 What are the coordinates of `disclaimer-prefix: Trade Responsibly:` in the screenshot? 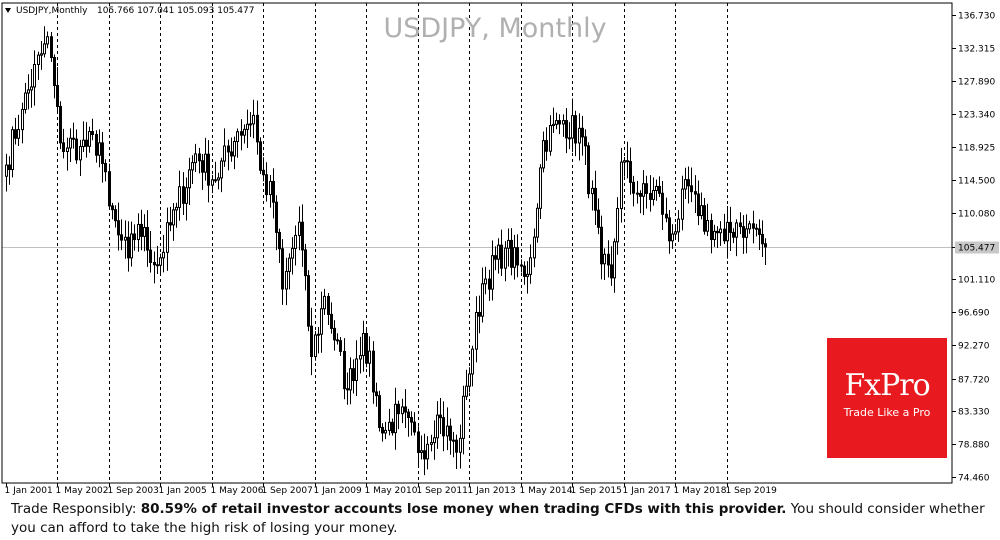 It's located at (76, 509).